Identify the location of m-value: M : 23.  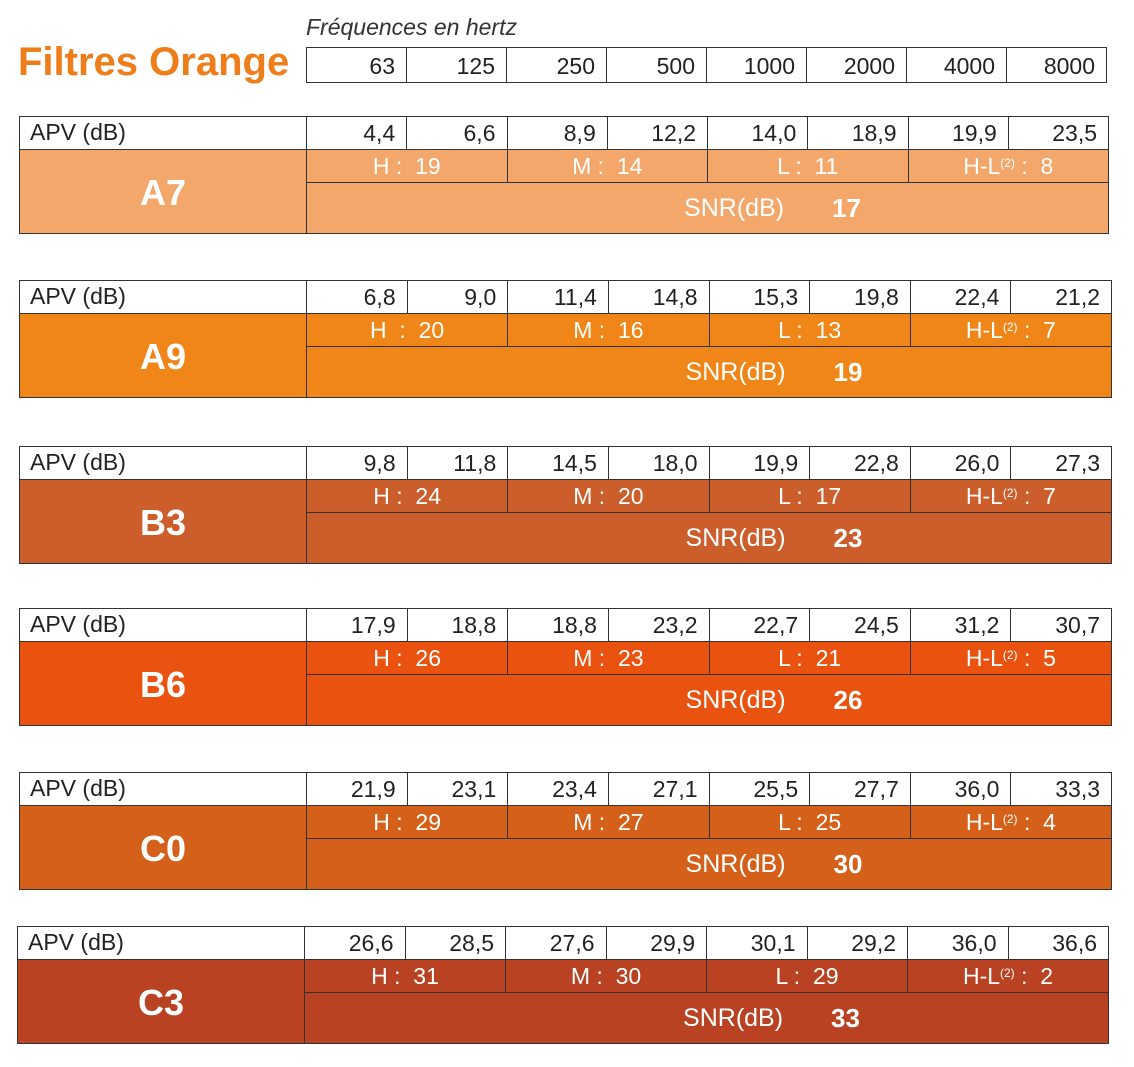
(609, 658).